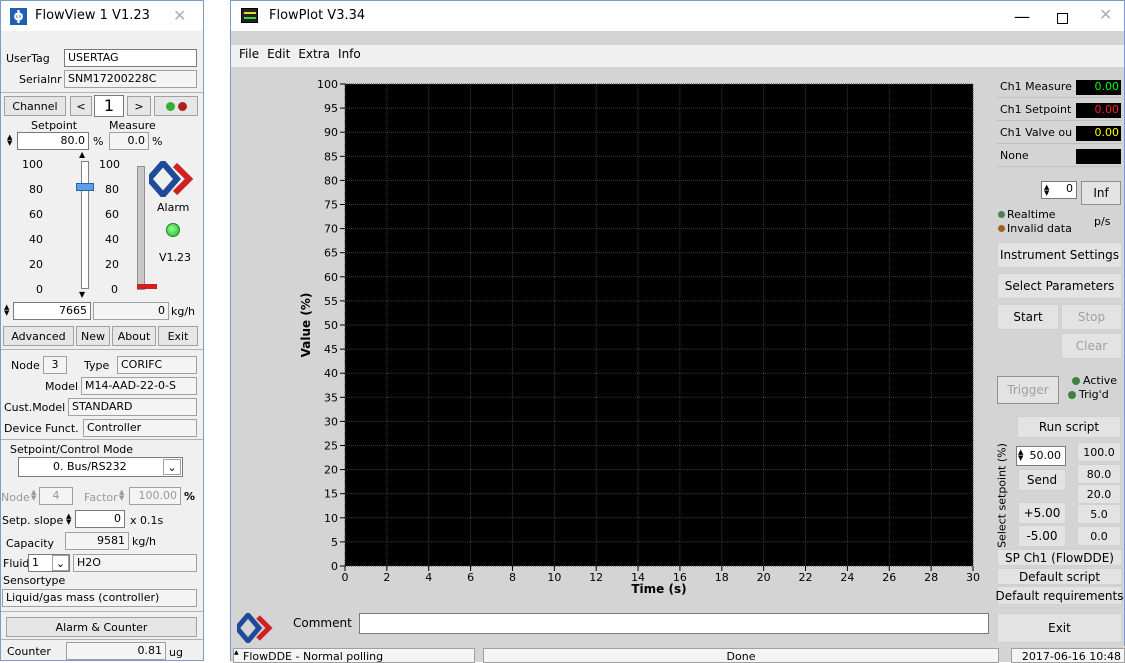  What do you see at coordinates (1059, 110) in the screenshot?
I see `channel-row: Ch1 Setpoint 0.00` at bounding box center [1059, 110].